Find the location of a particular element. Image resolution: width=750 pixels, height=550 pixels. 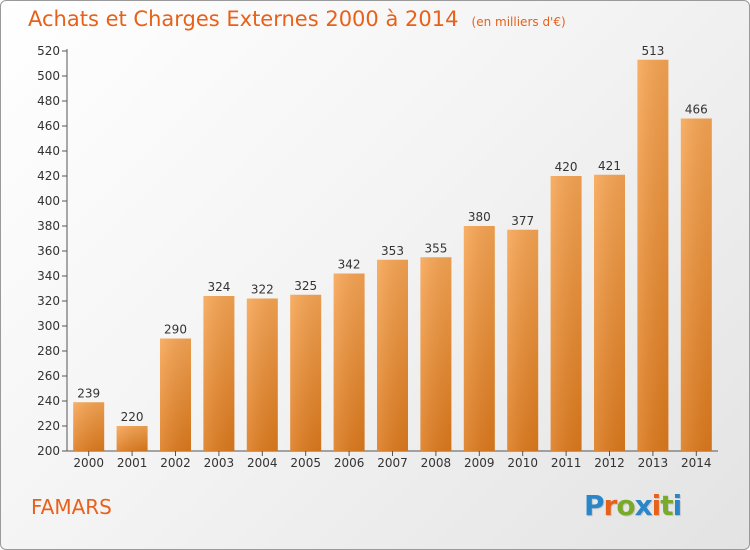

bar-value-label: 380 is located at coordinates (479, 217).